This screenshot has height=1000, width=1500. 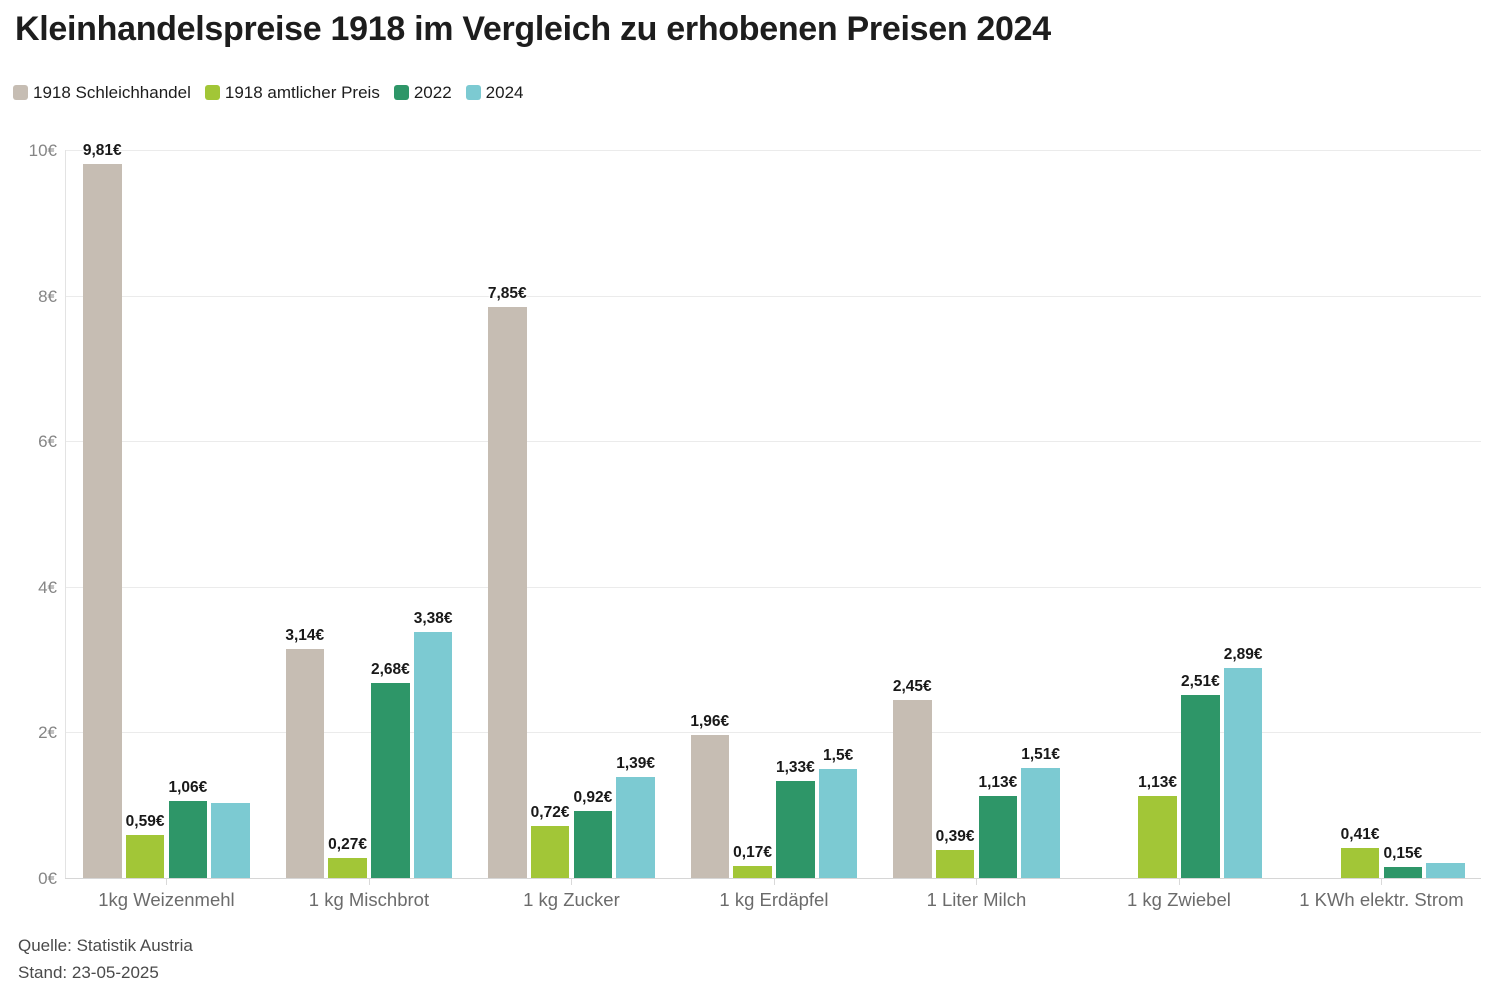 What do you see at coordinates (752, 852) in the screenshot?
I see `bar-value-label: 0,17€` at bounding box center [752, 852].